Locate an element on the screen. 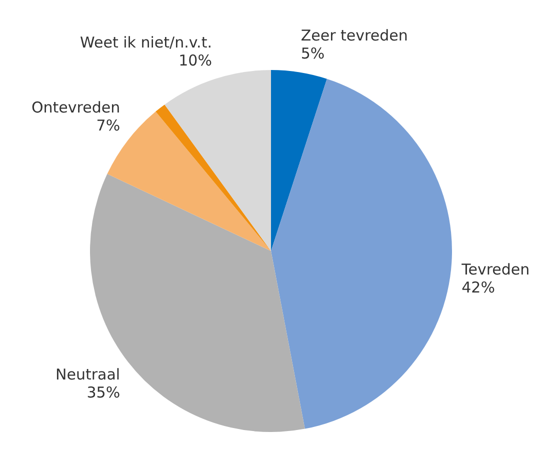  slice-label: Neutraal is located at coordinates (88, 374).